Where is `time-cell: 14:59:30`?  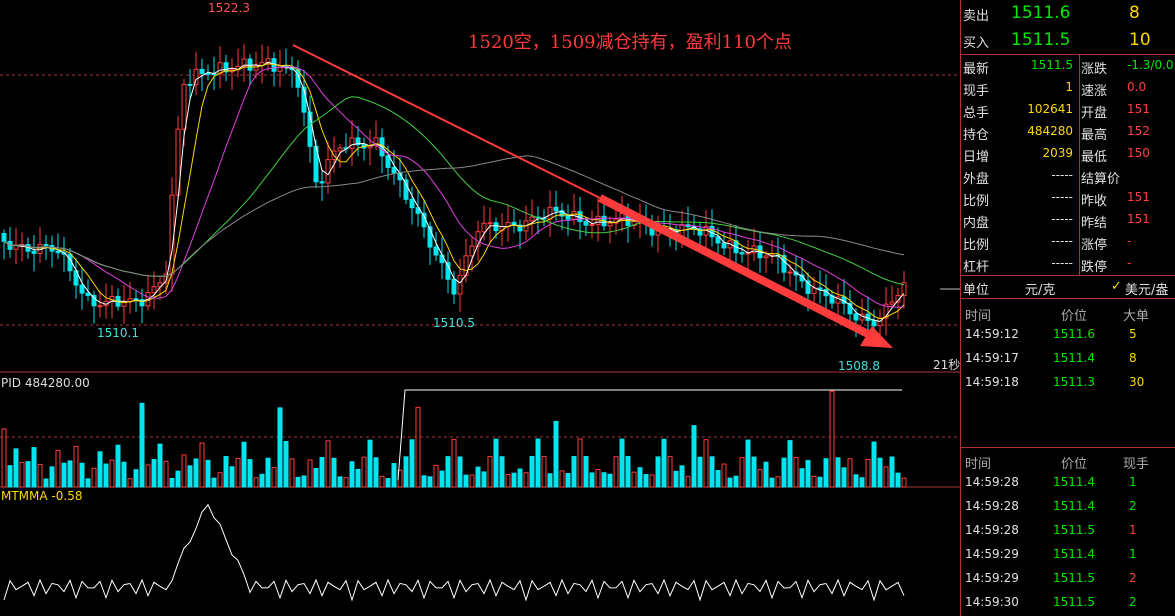
time-cell: 14:59:30 is located at coordinates (992, 602).